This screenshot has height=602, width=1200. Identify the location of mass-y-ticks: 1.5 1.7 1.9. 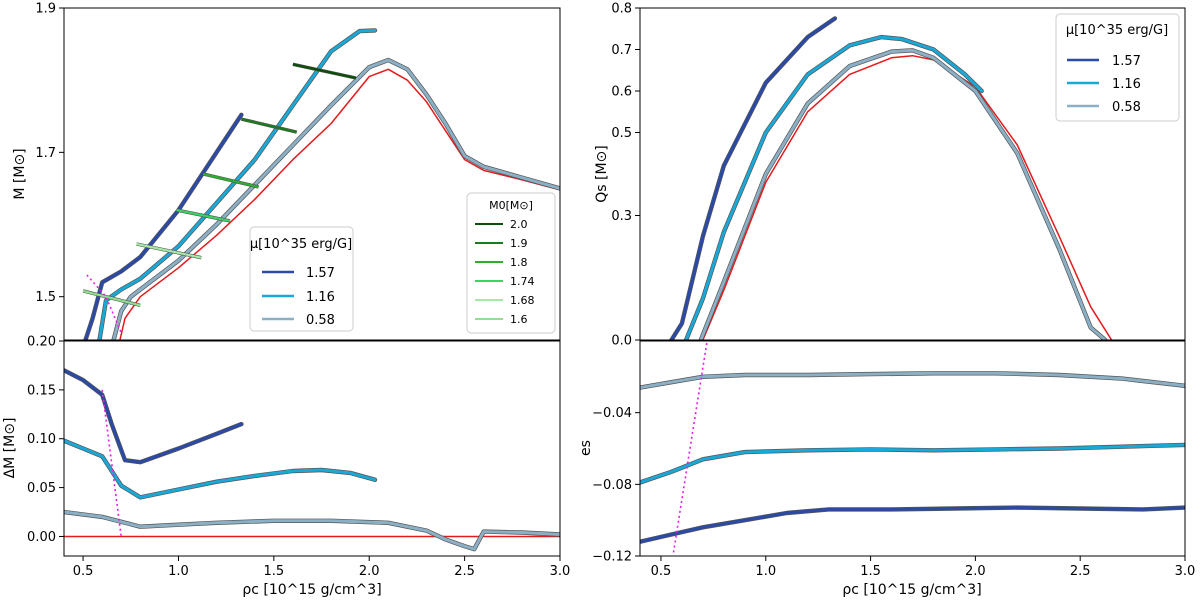
(49, 153).